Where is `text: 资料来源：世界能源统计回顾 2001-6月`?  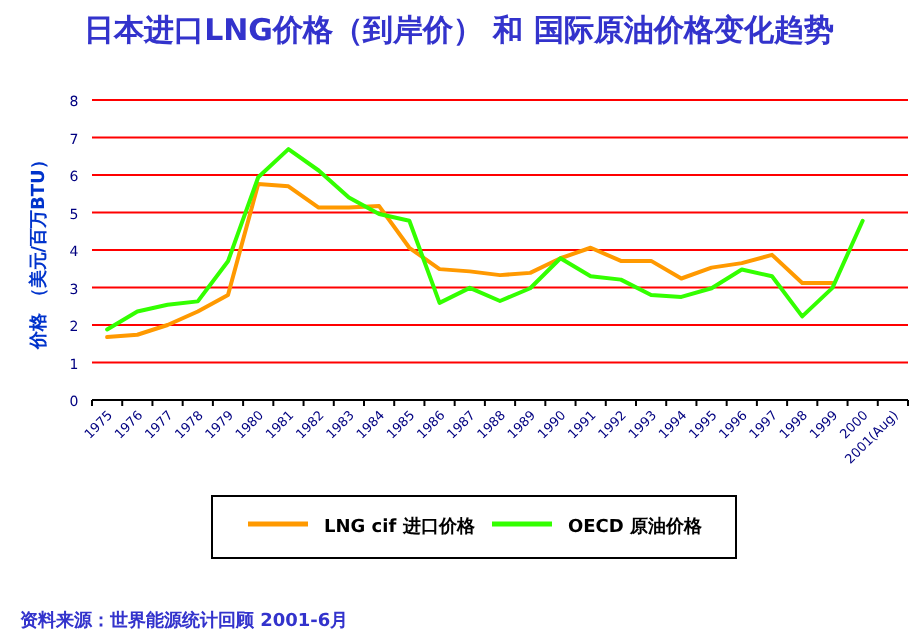 text: 资料来源：世界能源统计回顾 2001-6月 is located at coordinates (184, 621).